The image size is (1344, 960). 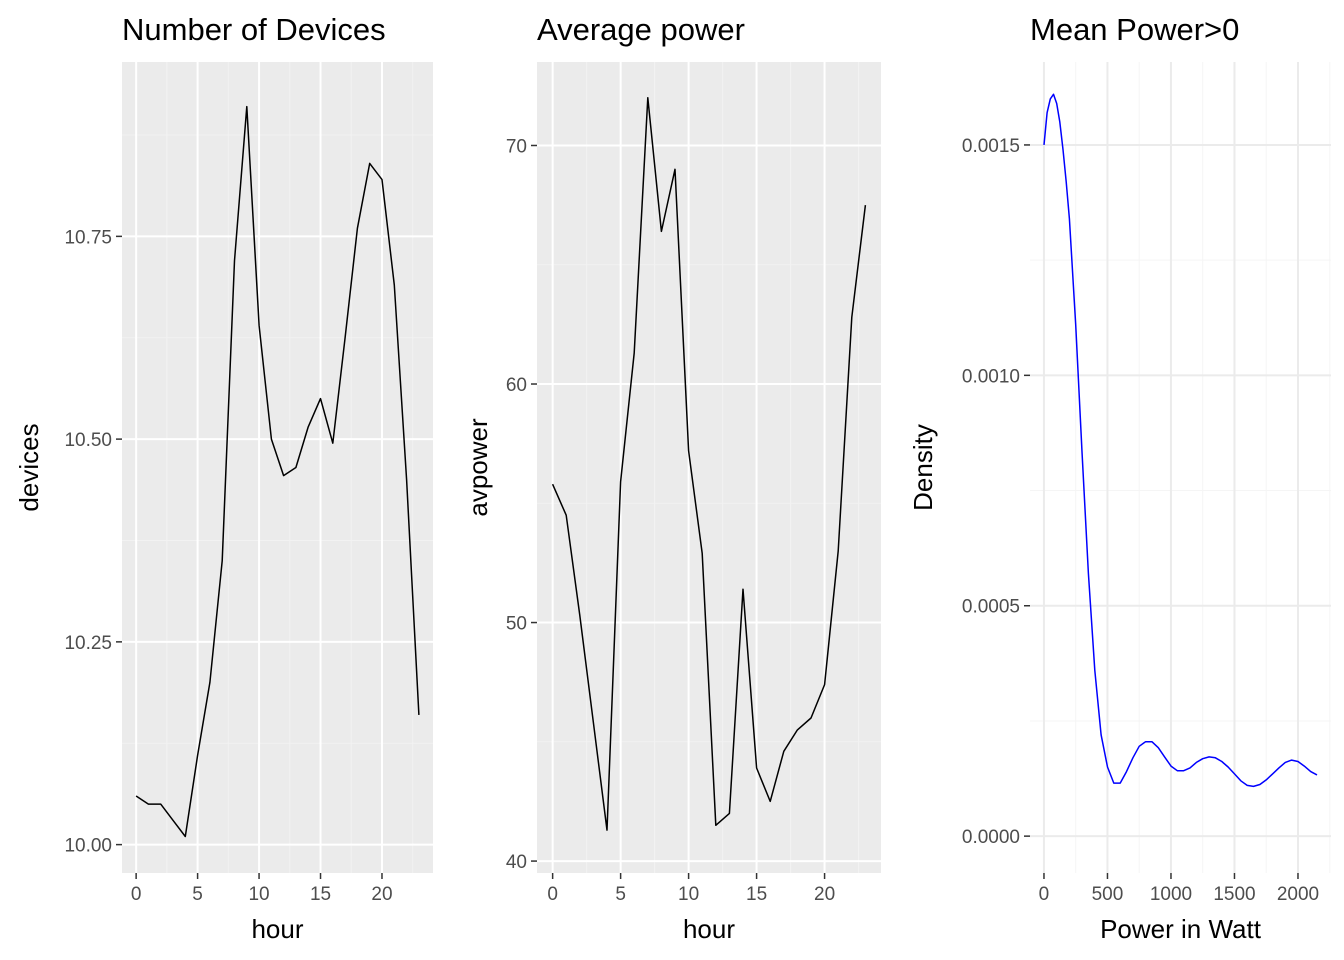 I want to click on y-axis-title: Density, so click(x=923, y=467).